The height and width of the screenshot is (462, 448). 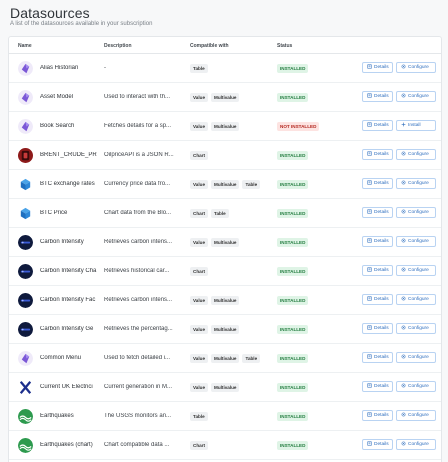 What do you see at coordinates (25, 46) in the screenshot?
I see `column-header-name: Name` at bounding box center [25, 46].